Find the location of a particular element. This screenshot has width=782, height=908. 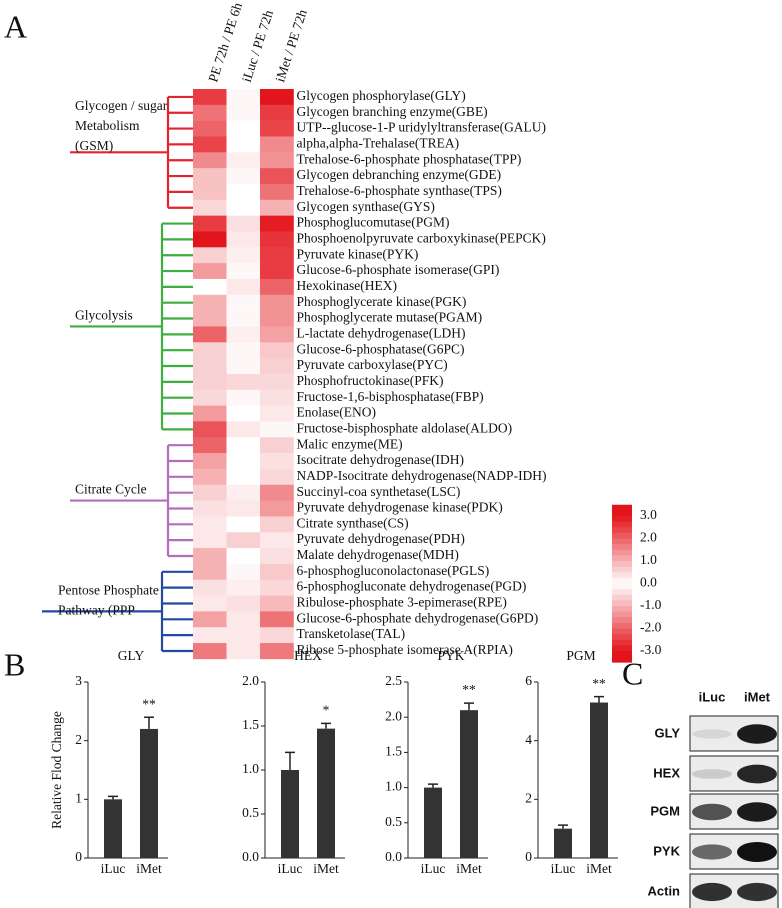

row-label: Phosphoglycerate kinase(PGK) is located at coordinates (382, 301).